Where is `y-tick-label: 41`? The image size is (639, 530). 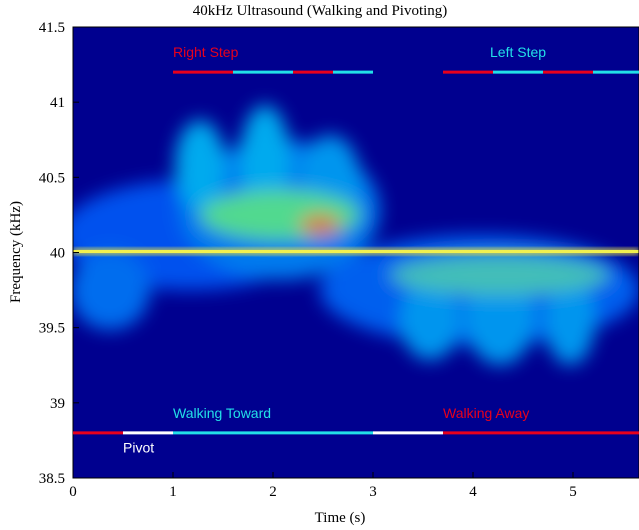
y-tick-label: 41 is located at coordinates (57, 103).